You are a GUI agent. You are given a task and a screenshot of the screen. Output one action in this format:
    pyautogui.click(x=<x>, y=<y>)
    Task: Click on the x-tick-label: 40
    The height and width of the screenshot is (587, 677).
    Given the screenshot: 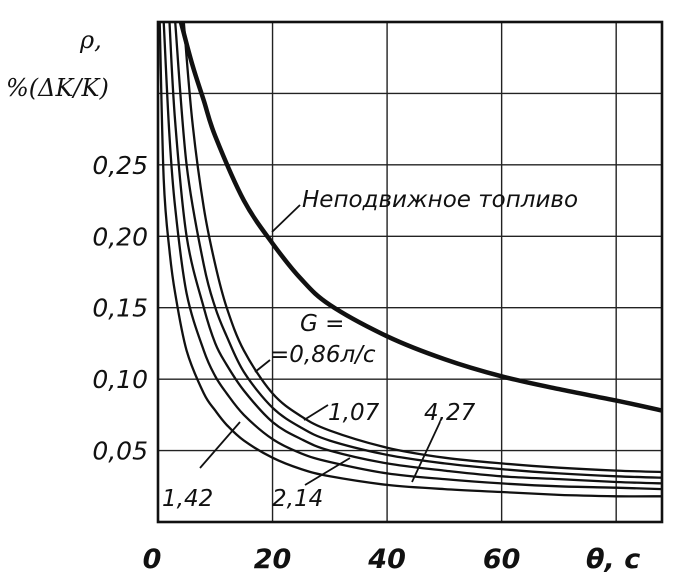 What is the action you would take?
    pyautogui.click(x=386, y=559)
    